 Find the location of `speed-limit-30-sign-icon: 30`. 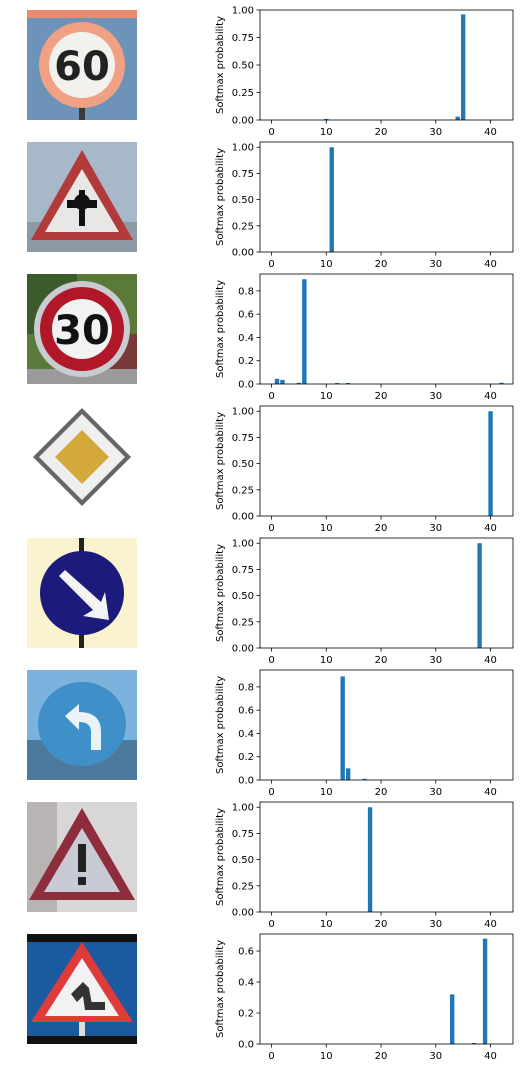

speed-limit-30-sign-icon: 30 is located at coordinates (82, 329).